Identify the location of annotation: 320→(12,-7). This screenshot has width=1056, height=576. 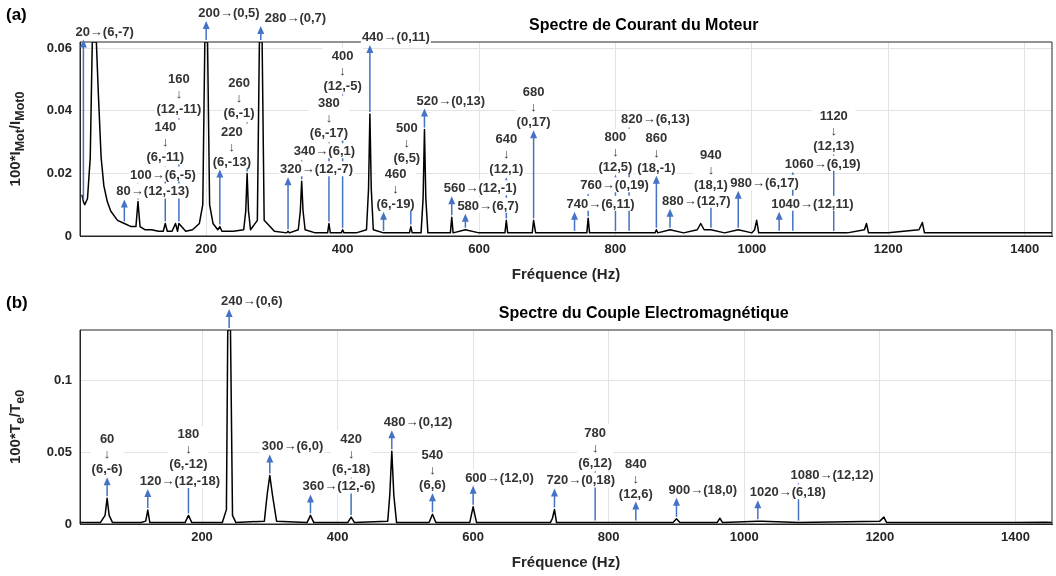
(317, 169).